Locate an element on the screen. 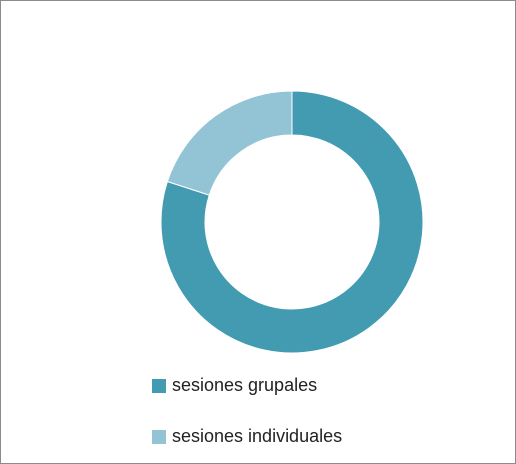  legend-label: sesiones grupales is located at coordinates (244, 385).